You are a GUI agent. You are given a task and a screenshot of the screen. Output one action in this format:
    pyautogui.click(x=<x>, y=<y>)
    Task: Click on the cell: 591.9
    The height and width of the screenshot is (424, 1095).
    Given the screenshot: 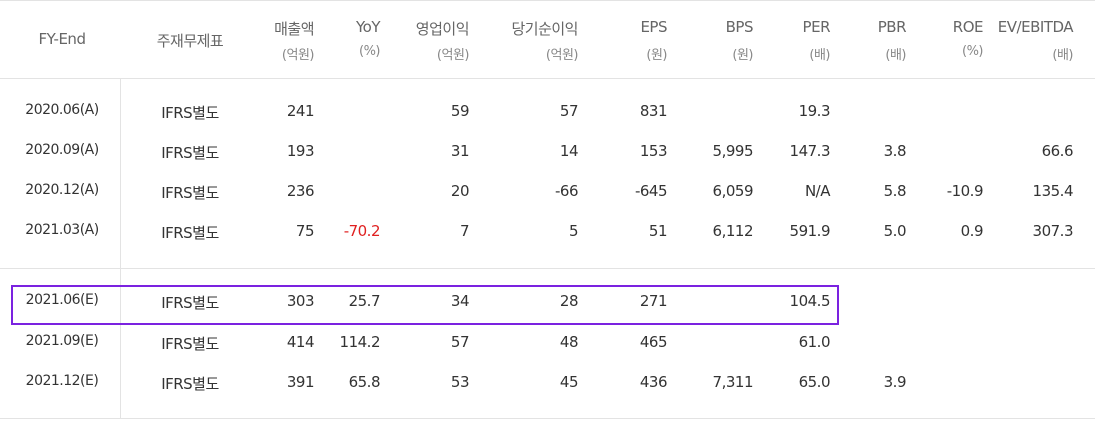 What is the action you would take?
    pyautogui.click(x=810, y=231)
    